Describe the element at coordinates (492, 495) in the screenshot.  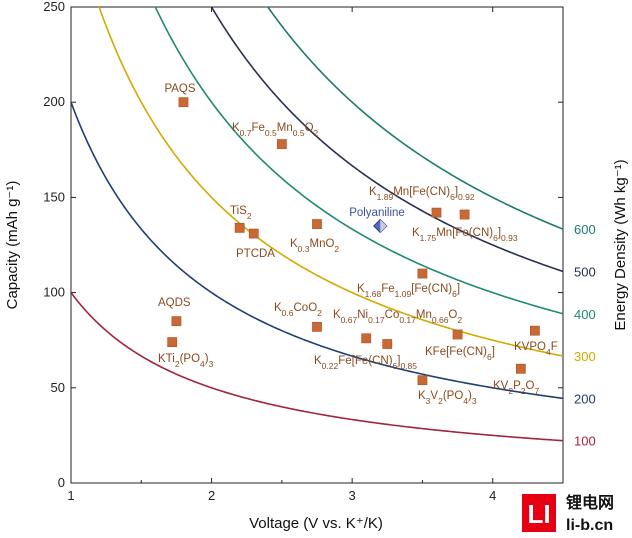
I see `x-tick-label: 4` at that location.